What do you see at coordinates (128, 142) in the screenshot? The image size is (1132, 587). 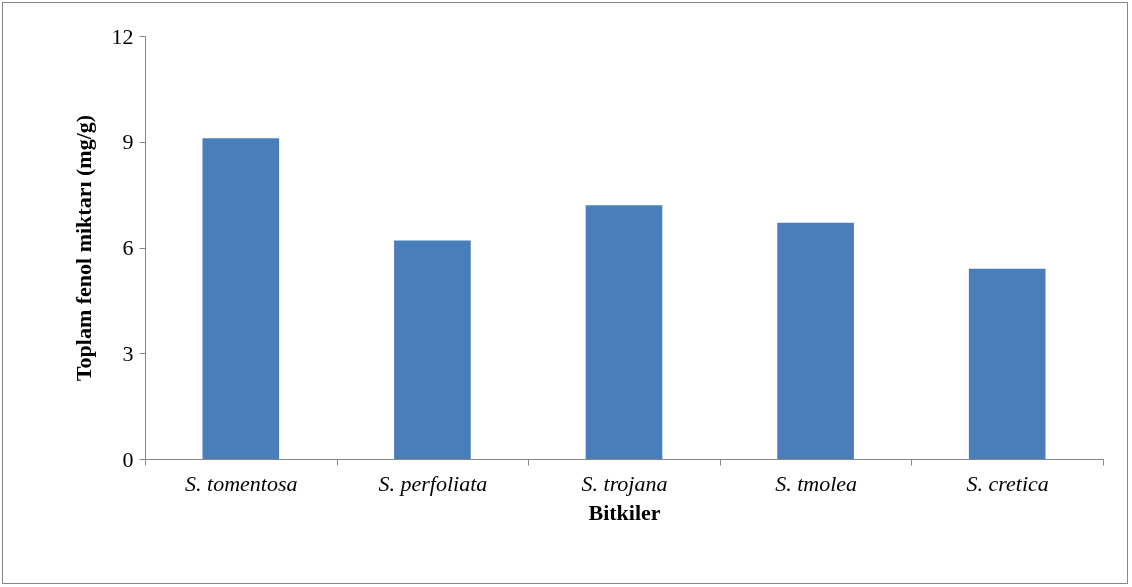 I see `y-tick-label: 9` at bounding box center [128, 142].